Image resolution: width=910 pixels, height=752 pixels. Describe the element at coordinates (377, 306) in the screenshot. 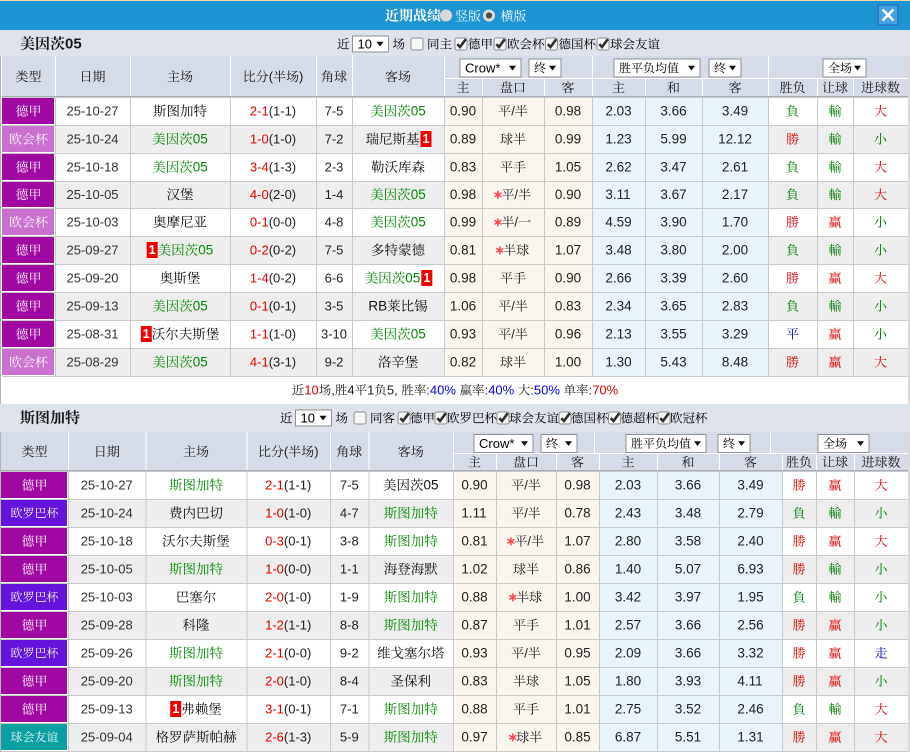

I see `svg-text: RB` at that location.